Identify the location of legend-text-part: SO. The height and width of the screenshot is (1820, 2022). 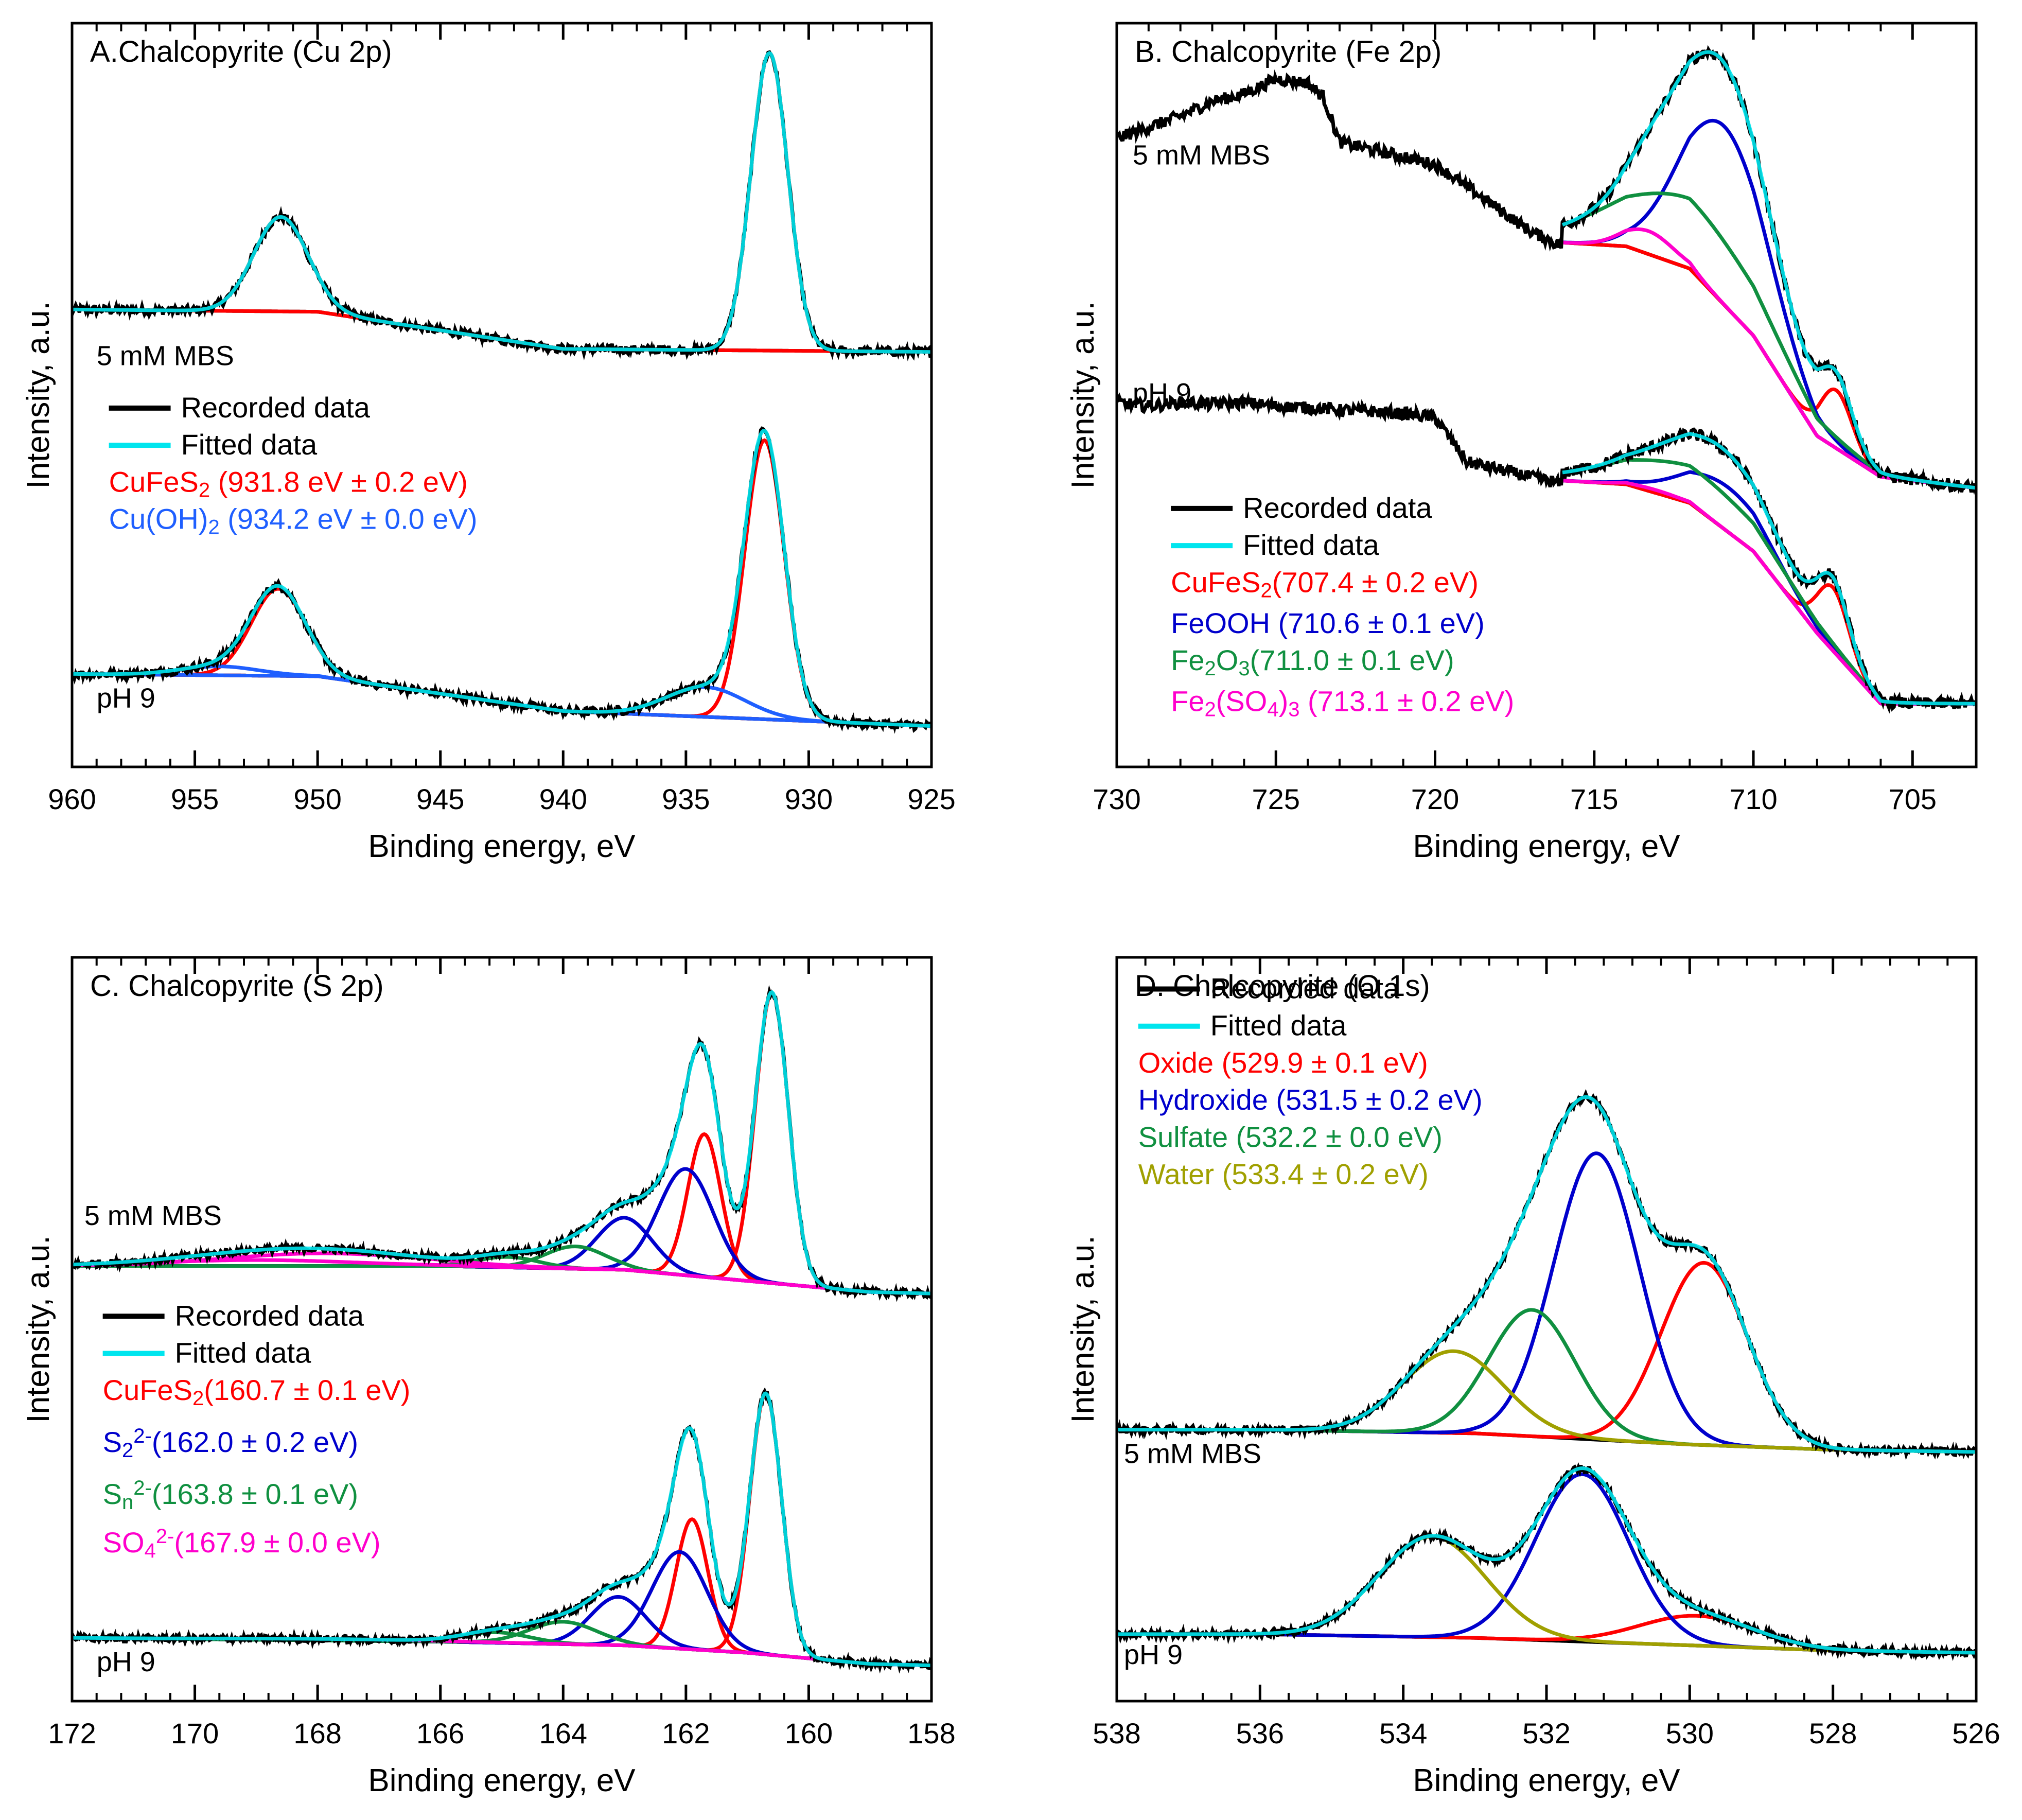
(124, 1542).